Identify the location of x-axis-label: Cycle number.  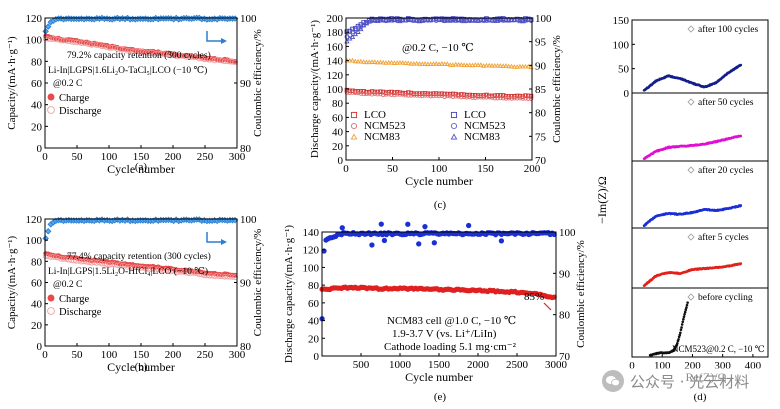
(141, 169).